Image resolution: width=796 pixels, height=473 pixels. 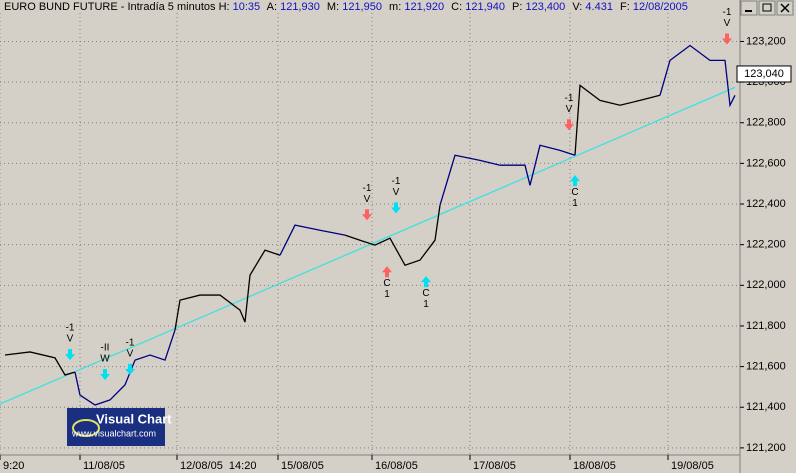 I want to click on y-tick-label: 122,800, so click(x=766, y=123).